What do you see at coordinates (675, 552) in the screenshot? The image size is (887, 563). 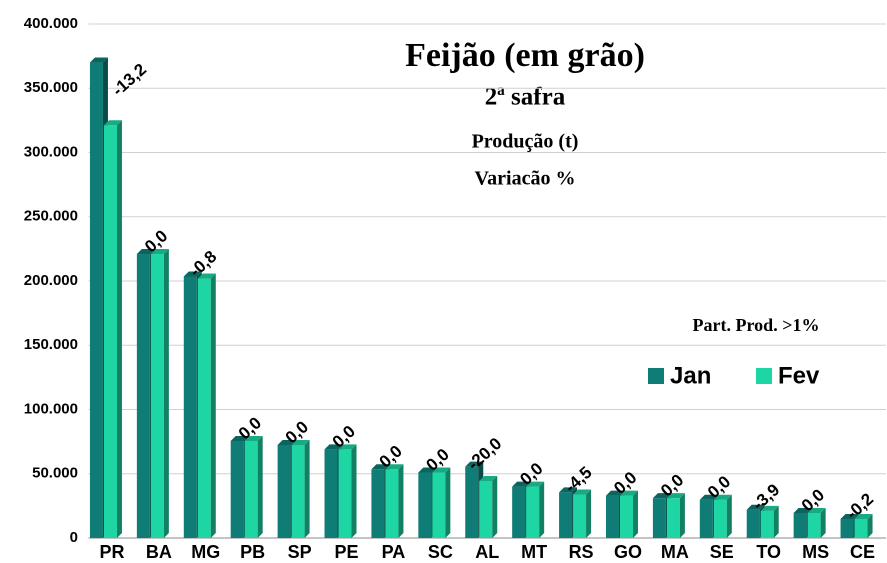 I see `x-tick-label: MA` at bounding box center [675, 552].